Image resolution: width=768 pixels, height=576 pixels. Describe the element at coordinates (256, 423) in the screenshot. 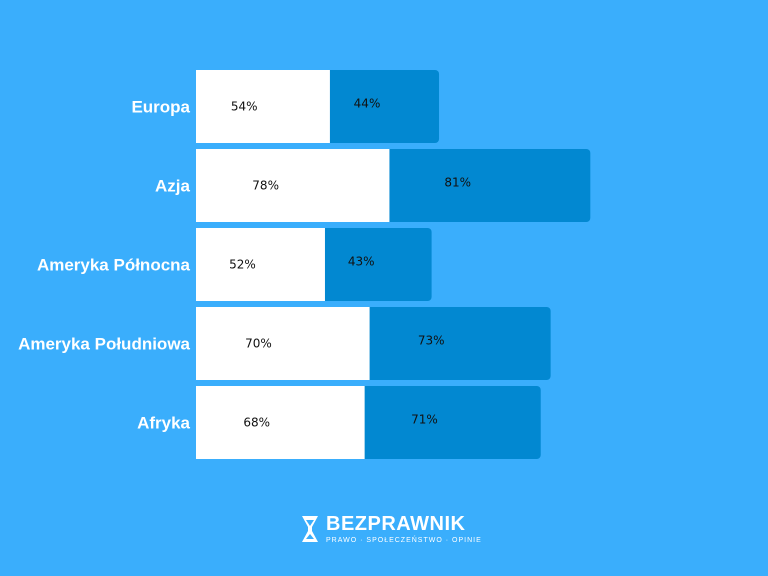

I see `value-label-series-1: 68%` at that location.